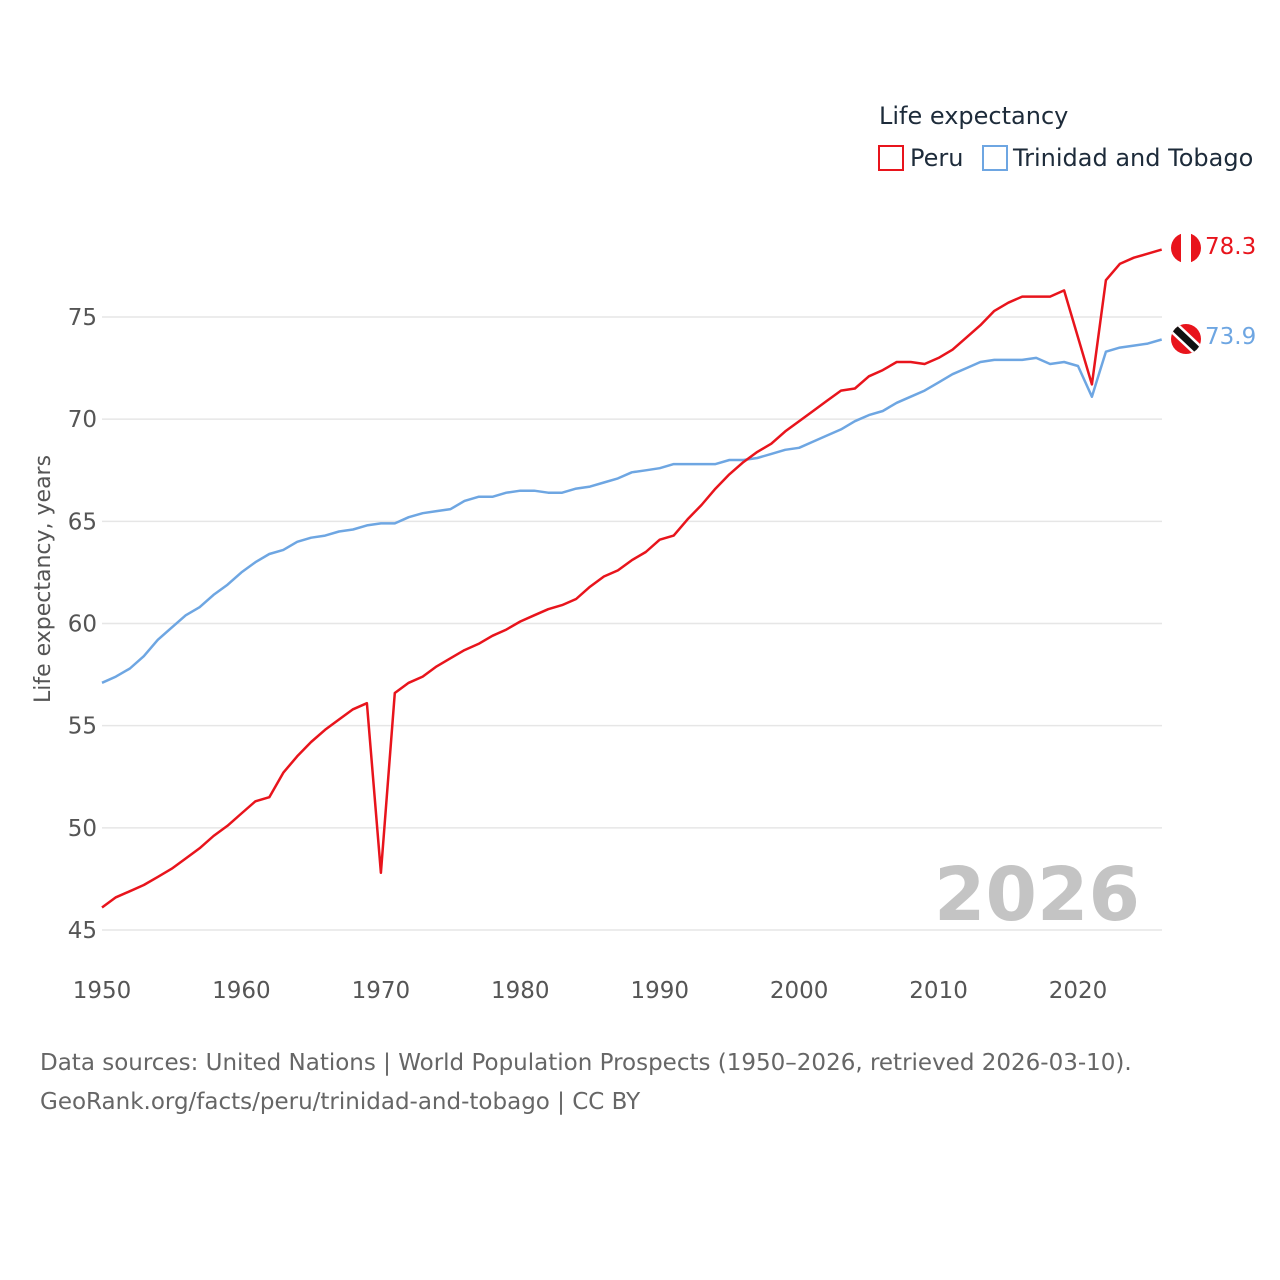 The height and width of the screenshot is (1280, 1280). What do you see at coordinates (938, 991) in the screenshot?
I see `x-tick-label: 2010` at bounding box center [938, 991].